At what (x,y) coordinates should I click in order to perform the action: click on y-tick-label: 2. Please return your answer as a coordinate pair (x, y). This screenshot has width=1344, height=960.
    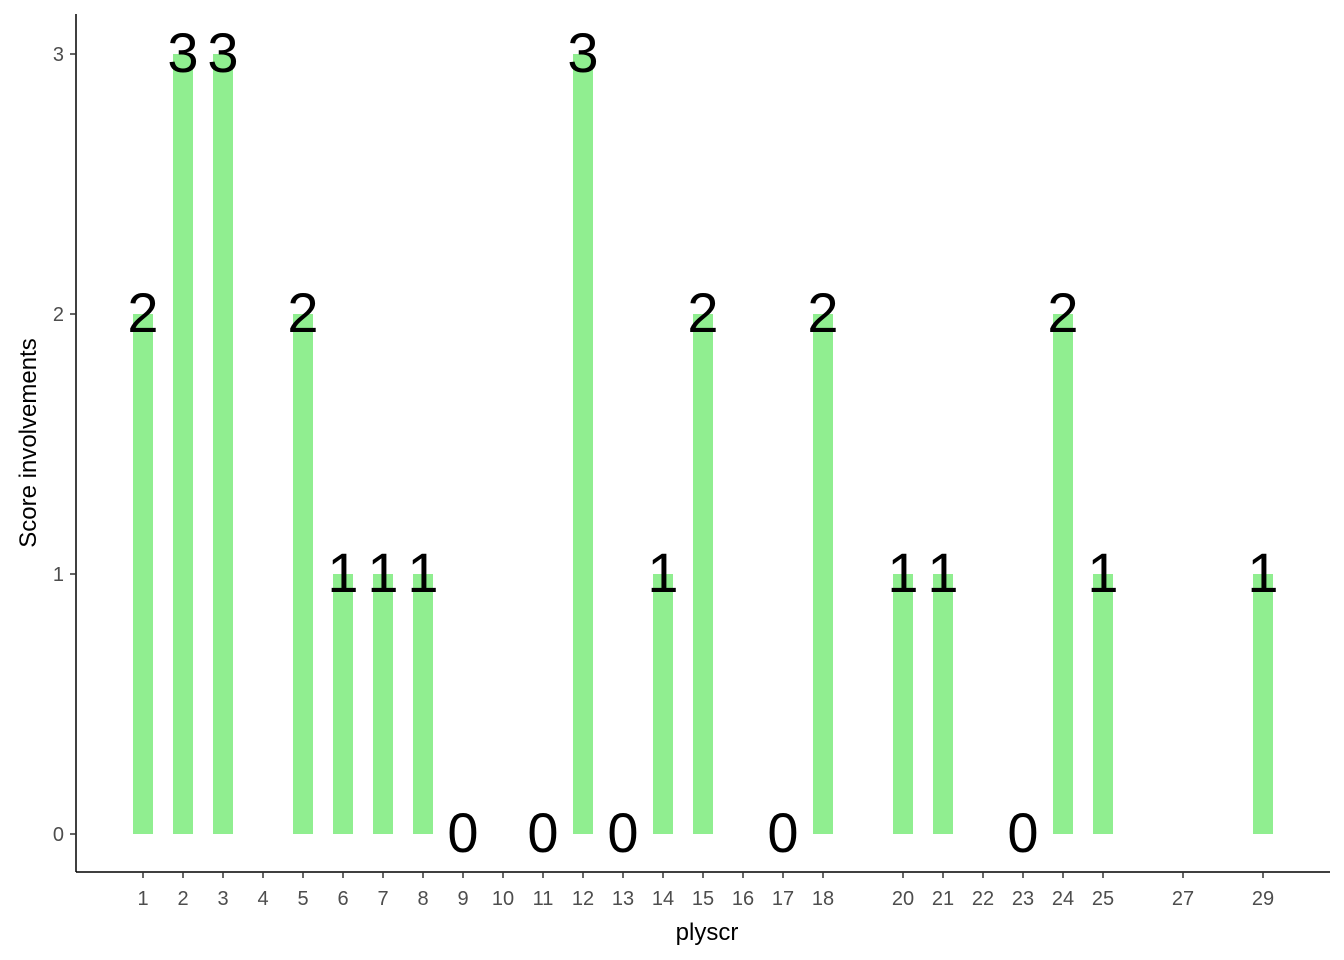
    Looking at the image, I should click on (58, 315).